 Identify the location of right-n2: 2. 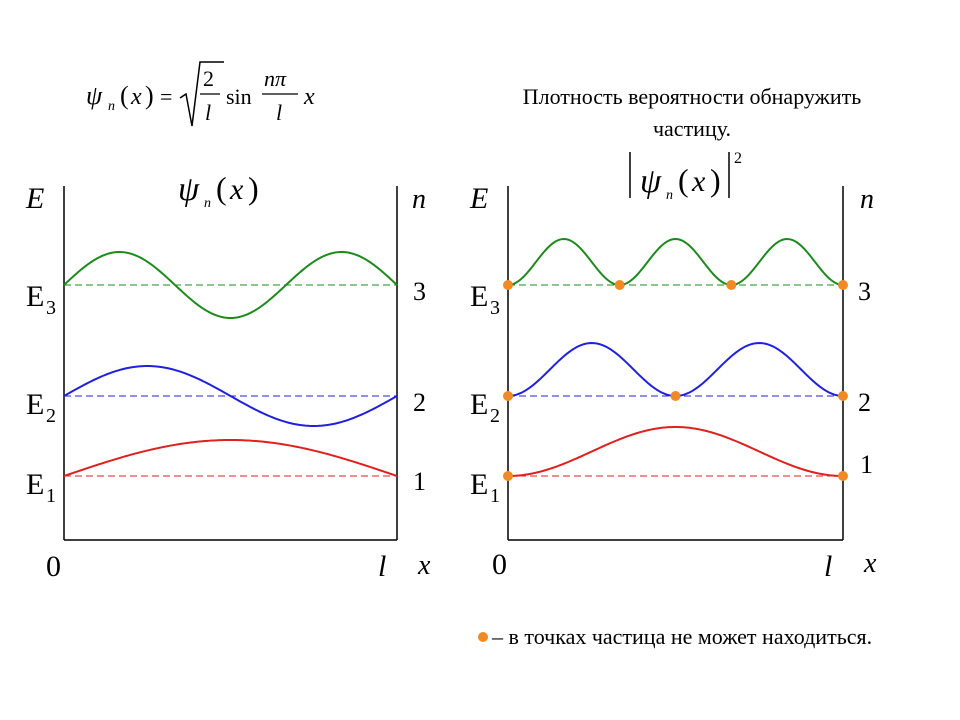
(864, 402).